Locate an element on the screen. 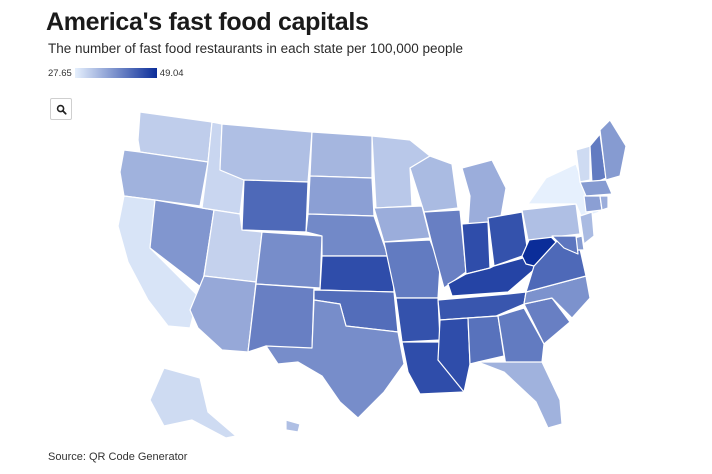 This screenshot has width=712, height=474. state-ri is located at coordinates (604, 203).